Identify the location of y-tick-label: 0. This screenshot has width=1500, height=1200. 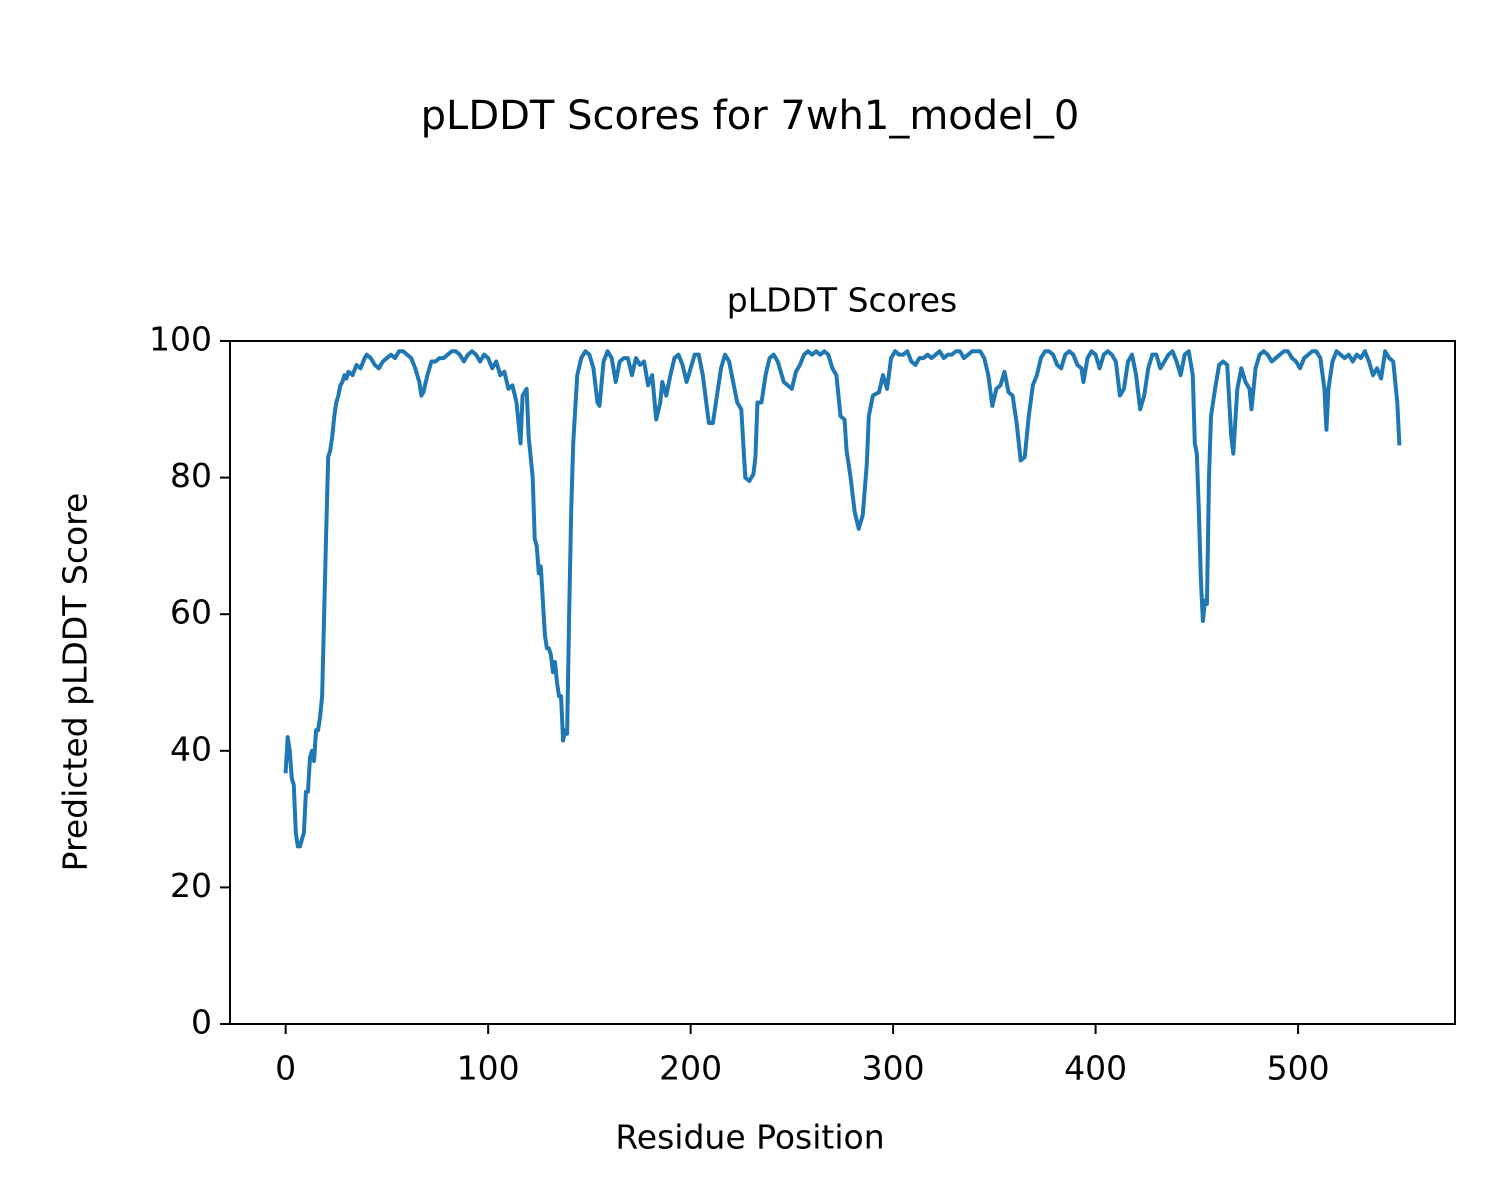
(201, 1022).